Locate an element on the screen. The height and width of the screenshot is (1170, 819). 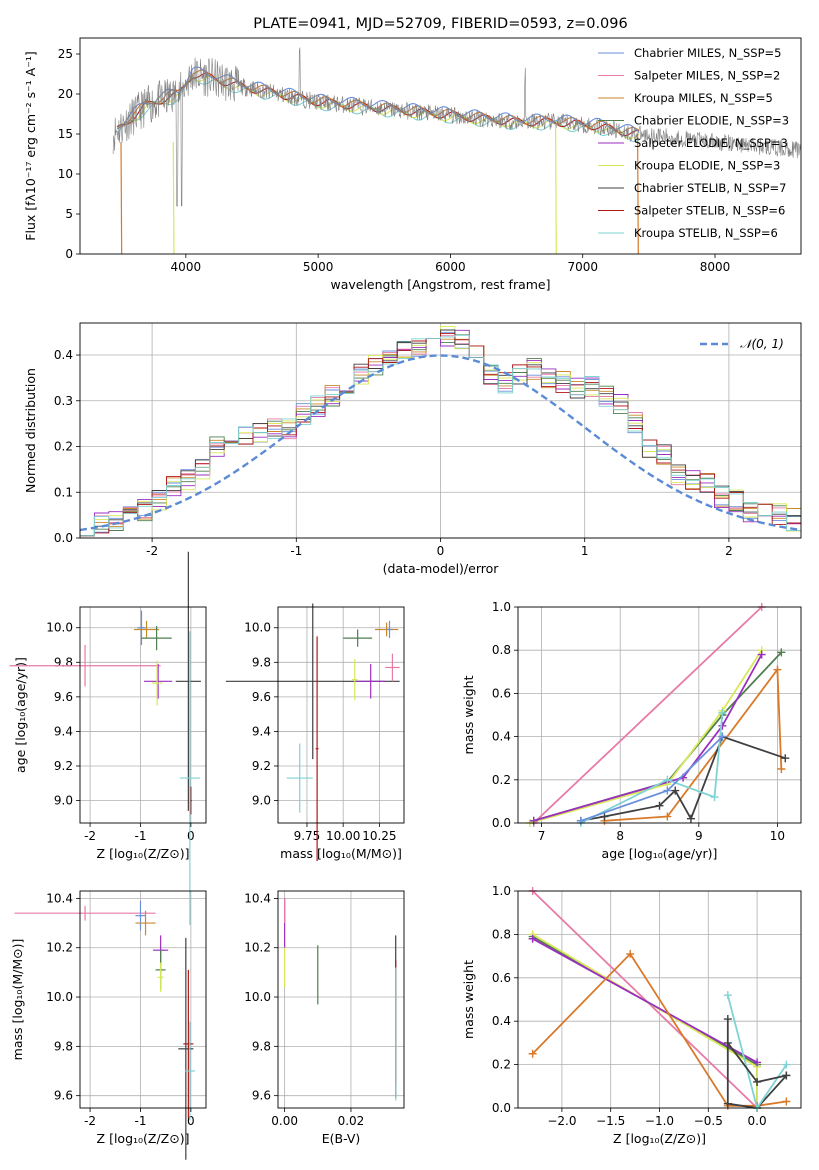
observed-spectrum-line is located at coordinates (456, 127).